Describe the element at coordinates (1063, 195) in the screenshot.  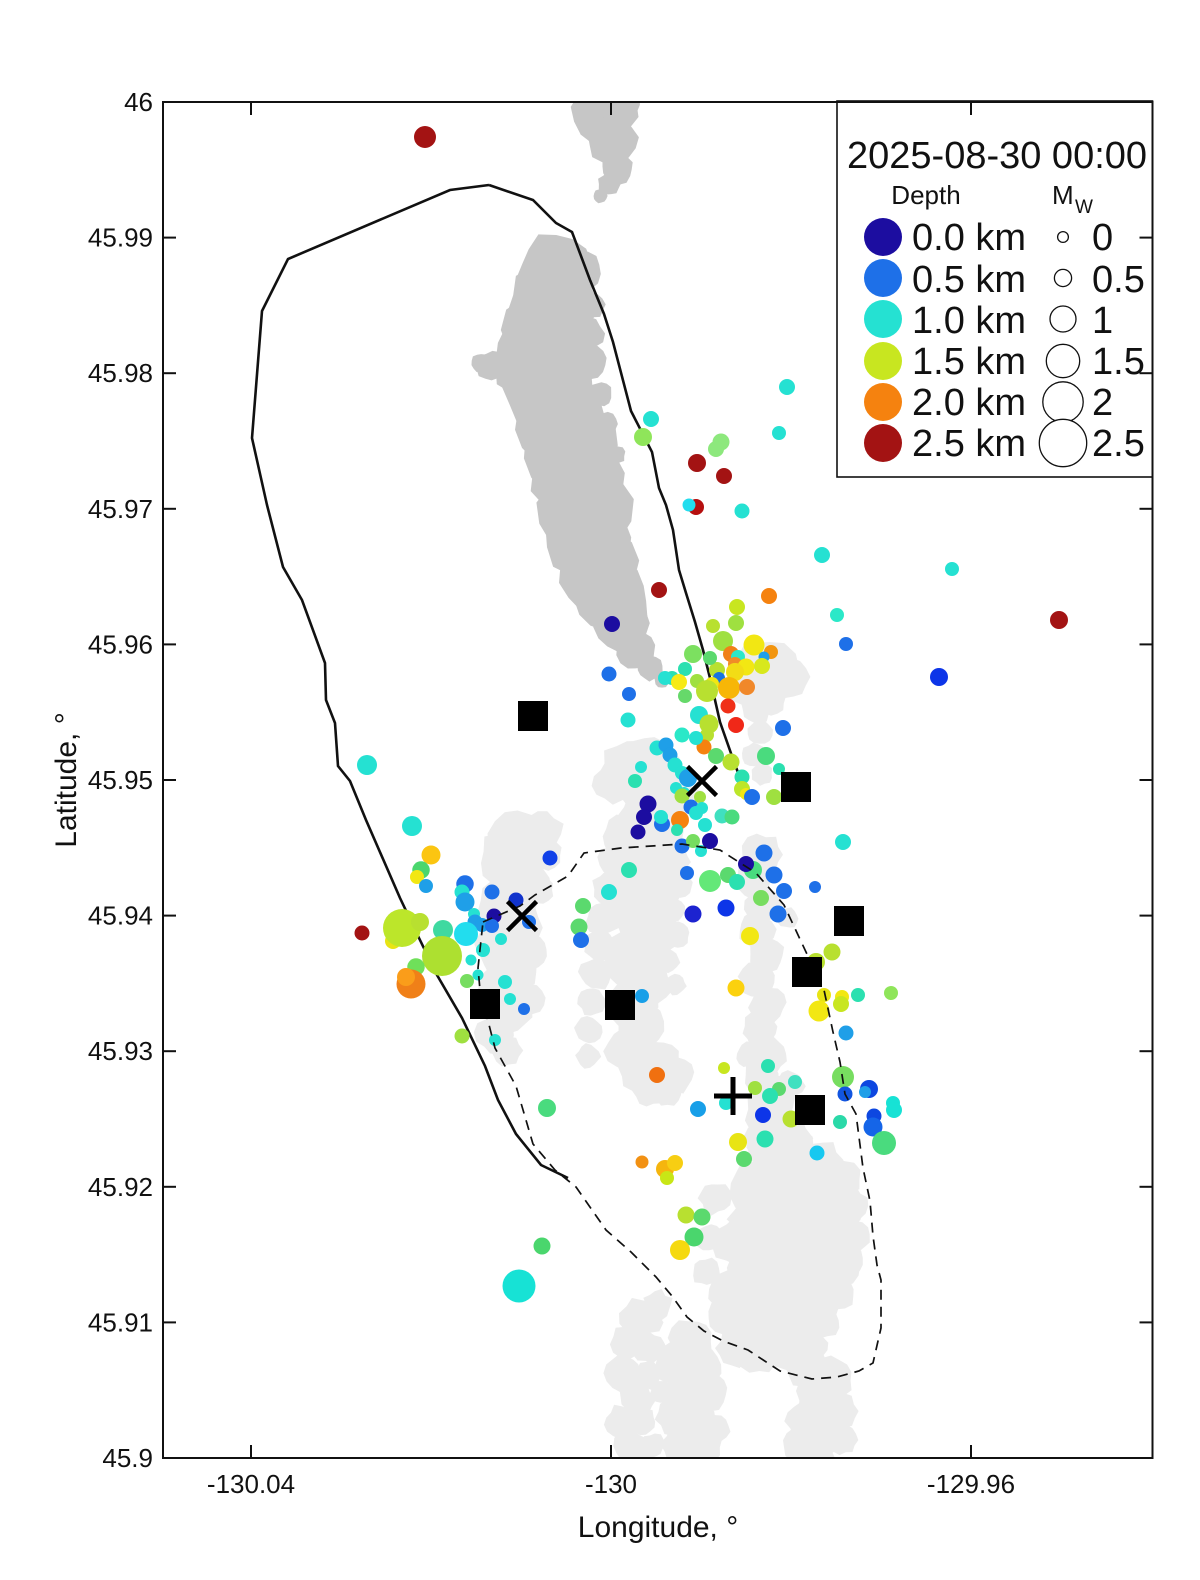
I see `svg-text: M` at that location.